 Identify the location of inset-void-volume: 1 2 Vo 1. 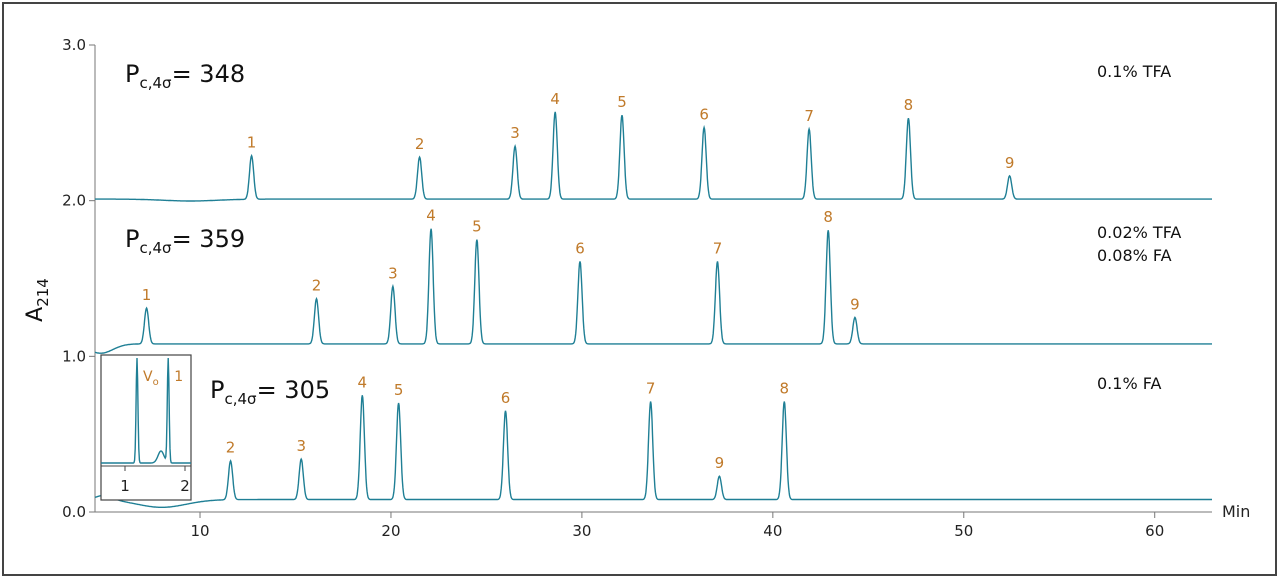
(146, 427).